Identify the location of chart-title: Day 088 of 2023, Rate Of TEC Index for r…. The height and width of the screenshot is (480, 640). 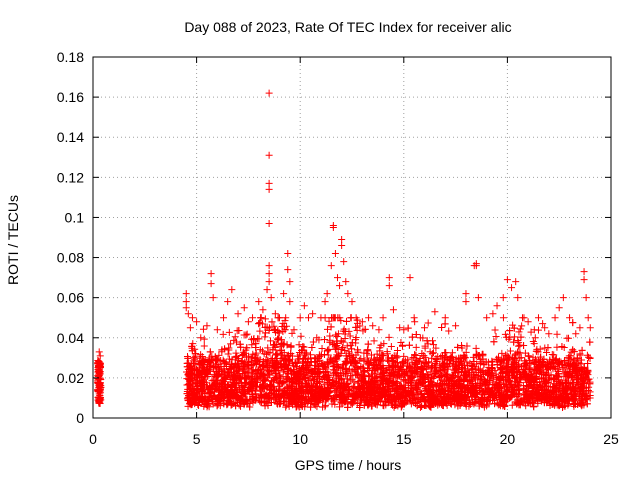
(347, 27).